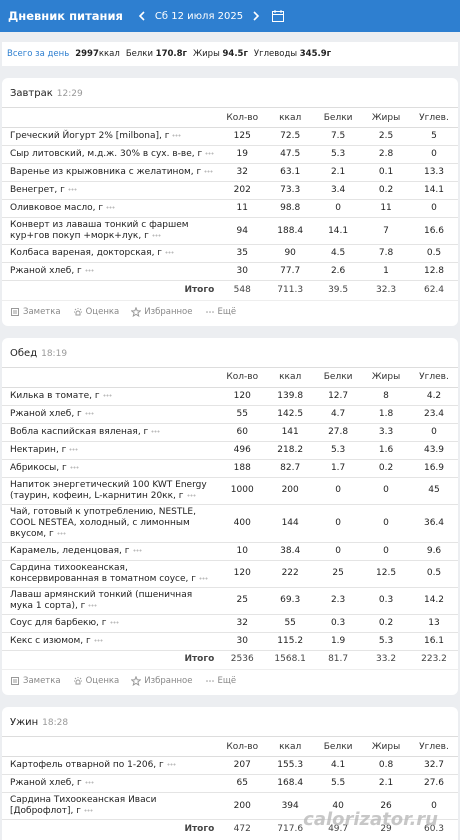 This screenshot has height=840, width=460. What do you see at coordinates (110, 432) in the screenshot?
I see `food-name-cell: Вобла каспийская вяленая, г` at bounding box center [110, 432].